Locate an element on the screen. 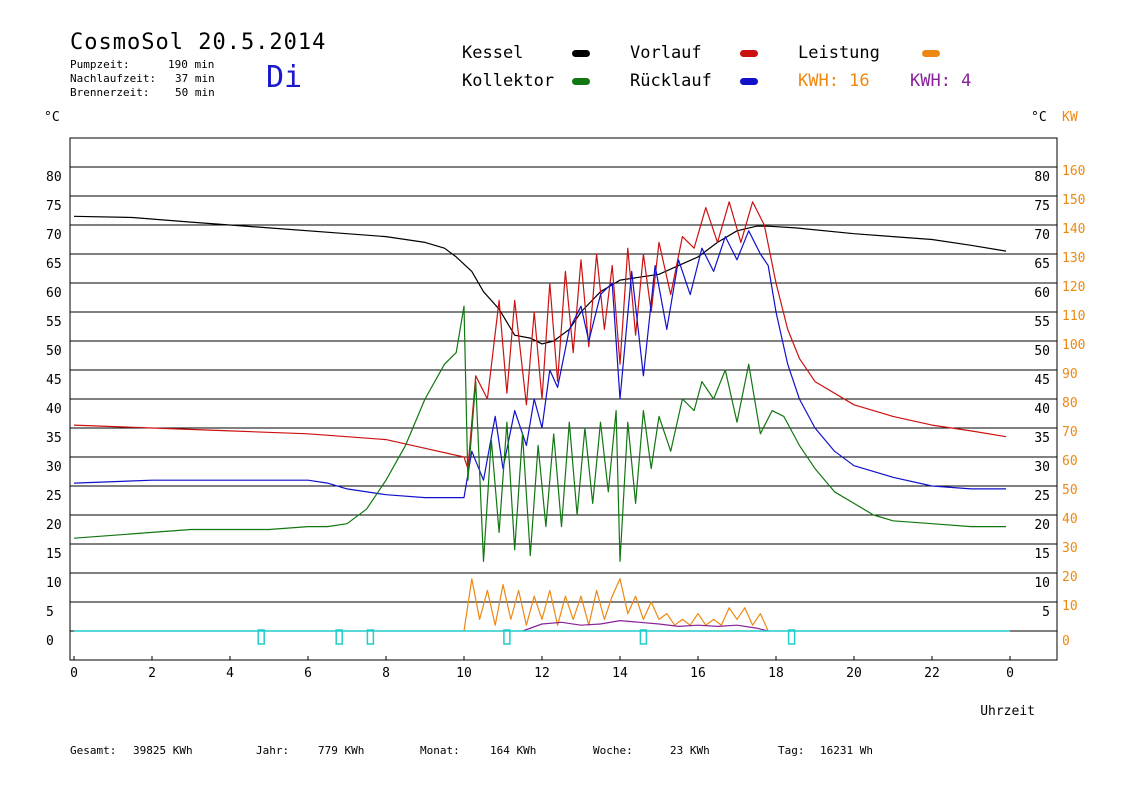 The height and width of the screenshot is (812, 1148). y-tick-left-7: 45 is located at coordinates (54, 380).